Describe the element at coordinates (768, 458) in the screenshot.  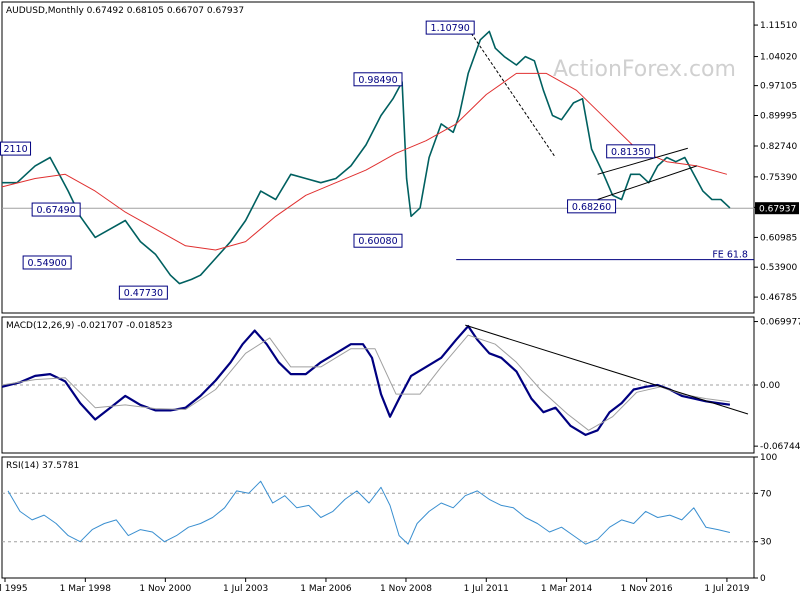
I see `rsi-y-tick-label: 100` at that location.